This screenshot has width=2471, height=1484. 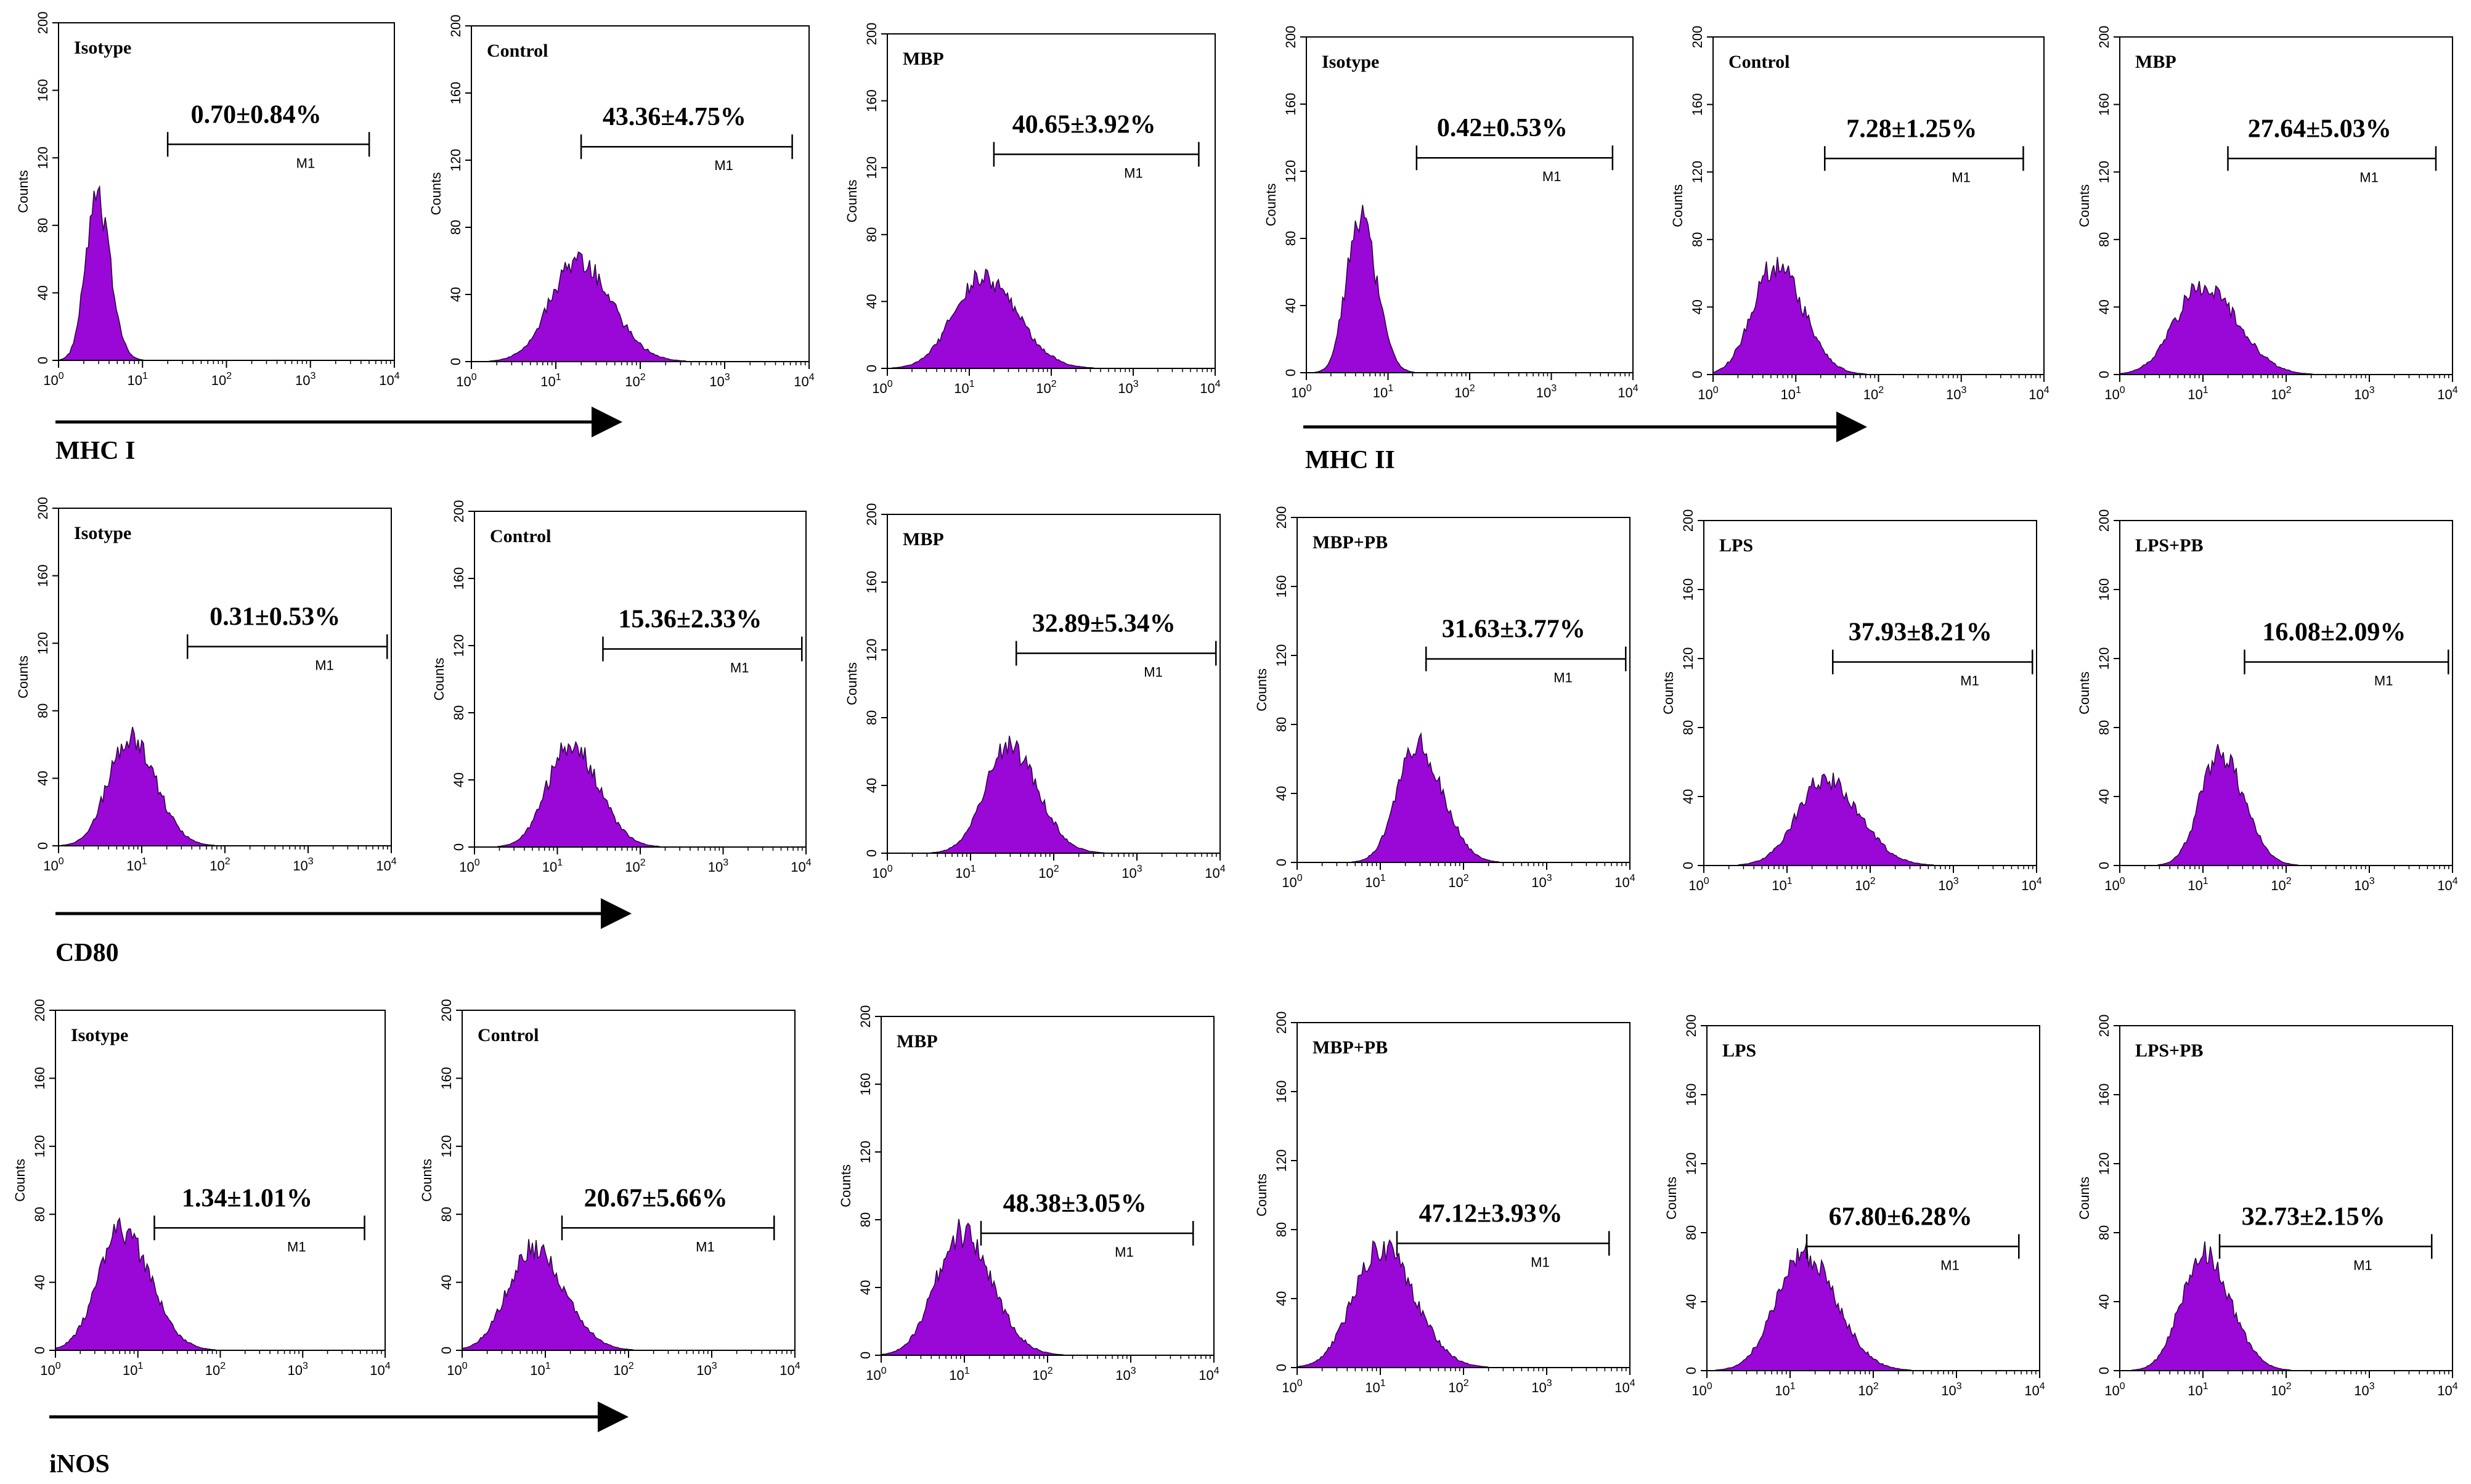 What do you see at coordinates (1920, 632) in the screenshot?
I see `percentage-value: 37.93±8.21%` at bounding box center [1920, 632].